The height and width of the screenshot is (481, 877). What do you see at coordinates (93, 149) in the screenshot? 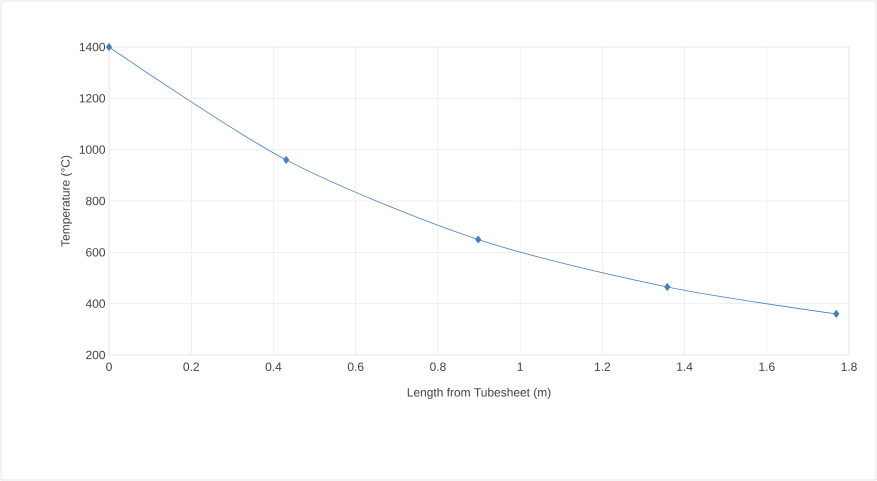
I see `y-tick-label: 1000` at bounding box center [93, 149].